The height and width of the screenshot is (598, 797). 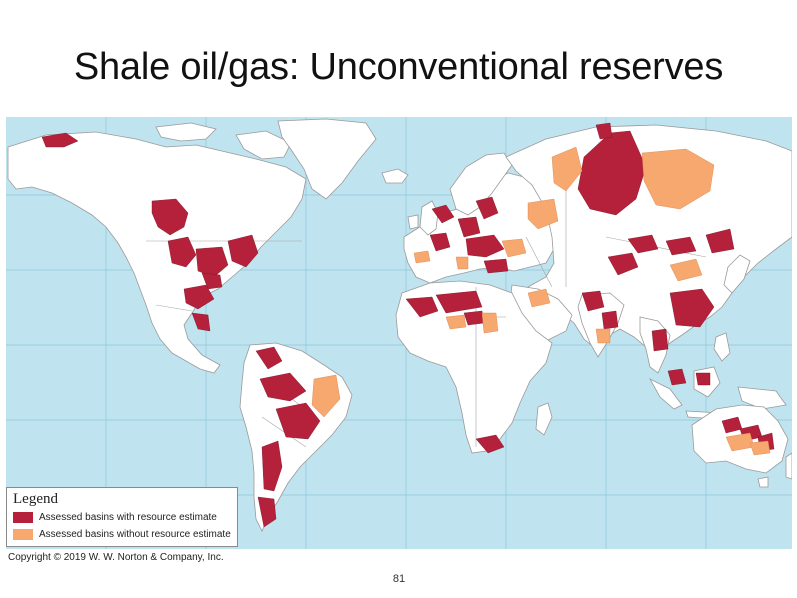 I want to click on basin-china, so click(x=692, y=308).